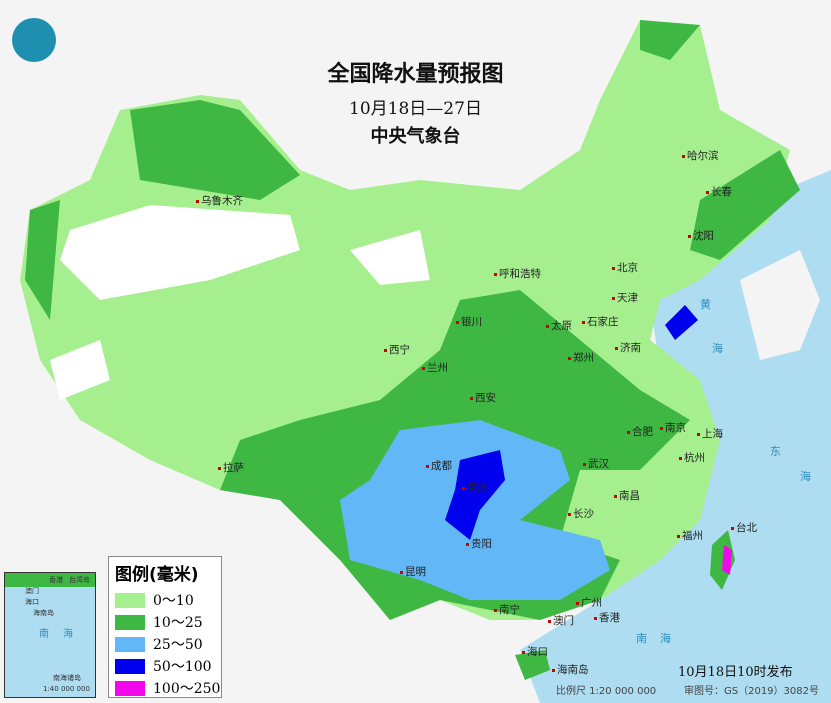 Image resolution: width=831 pixels, height=703 pixels. Describe the element at coordinates (705, 304) in the screenshot. I see `sea-label: 黄` at that location.